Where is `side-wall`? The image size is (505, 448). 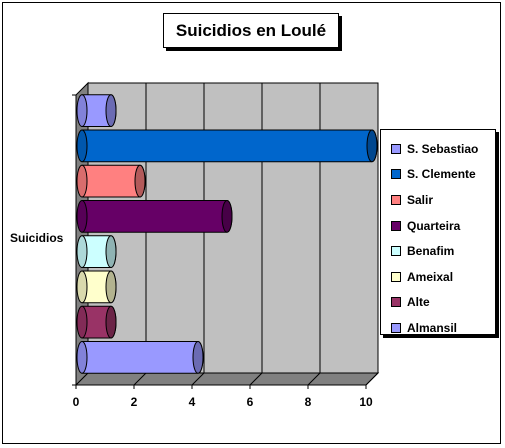 side-wall is located at coordinates (82, 234).